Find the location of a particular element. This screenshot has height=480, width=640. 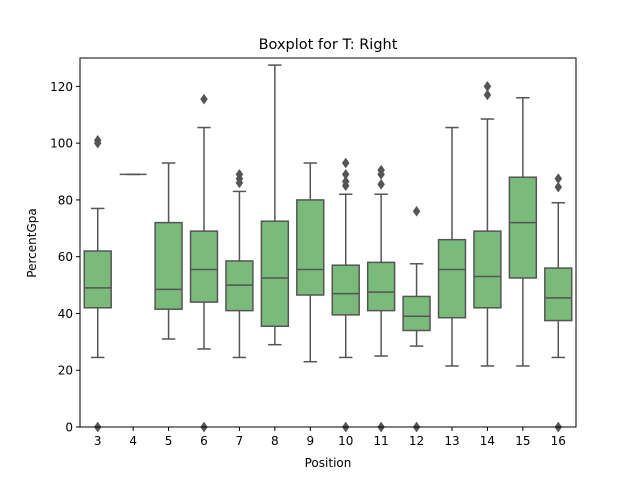

x-tick-label: 10 is located at coordinates (345, 441).